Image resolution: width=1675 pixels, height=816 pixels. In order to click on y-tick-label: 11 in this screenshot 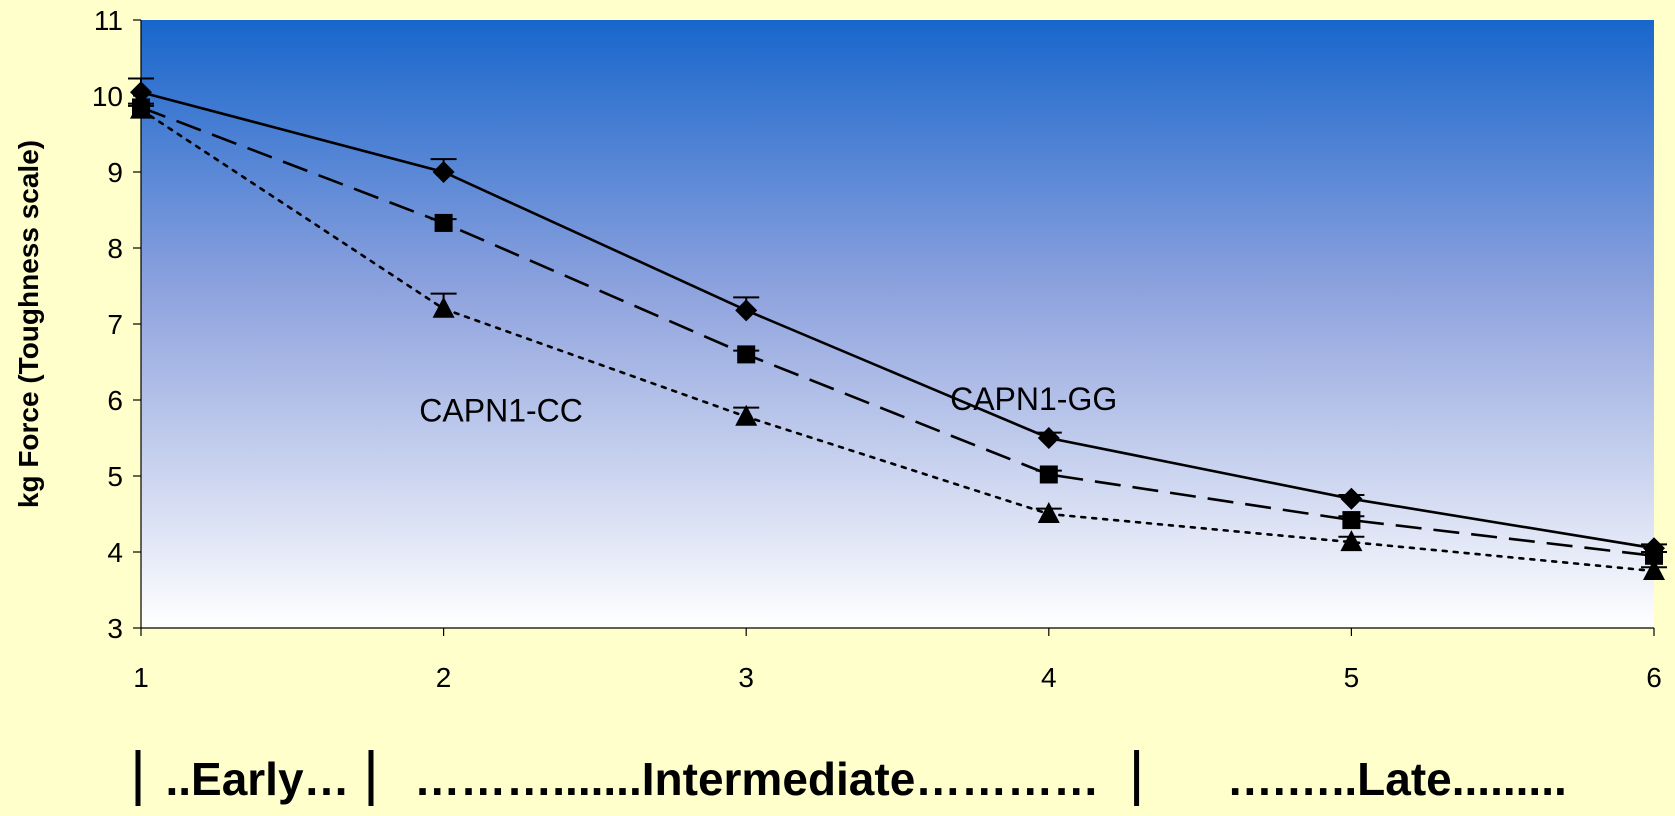, I will do `click(108, 20)`.